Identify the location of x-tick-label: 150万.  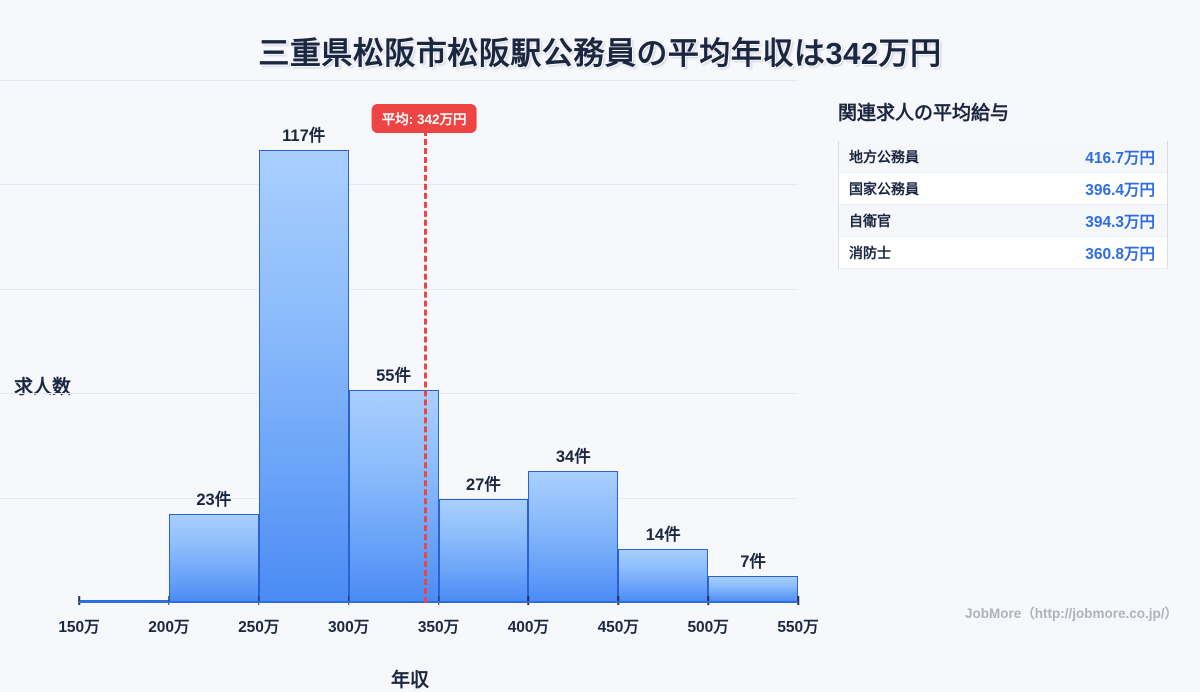
(79, 627).